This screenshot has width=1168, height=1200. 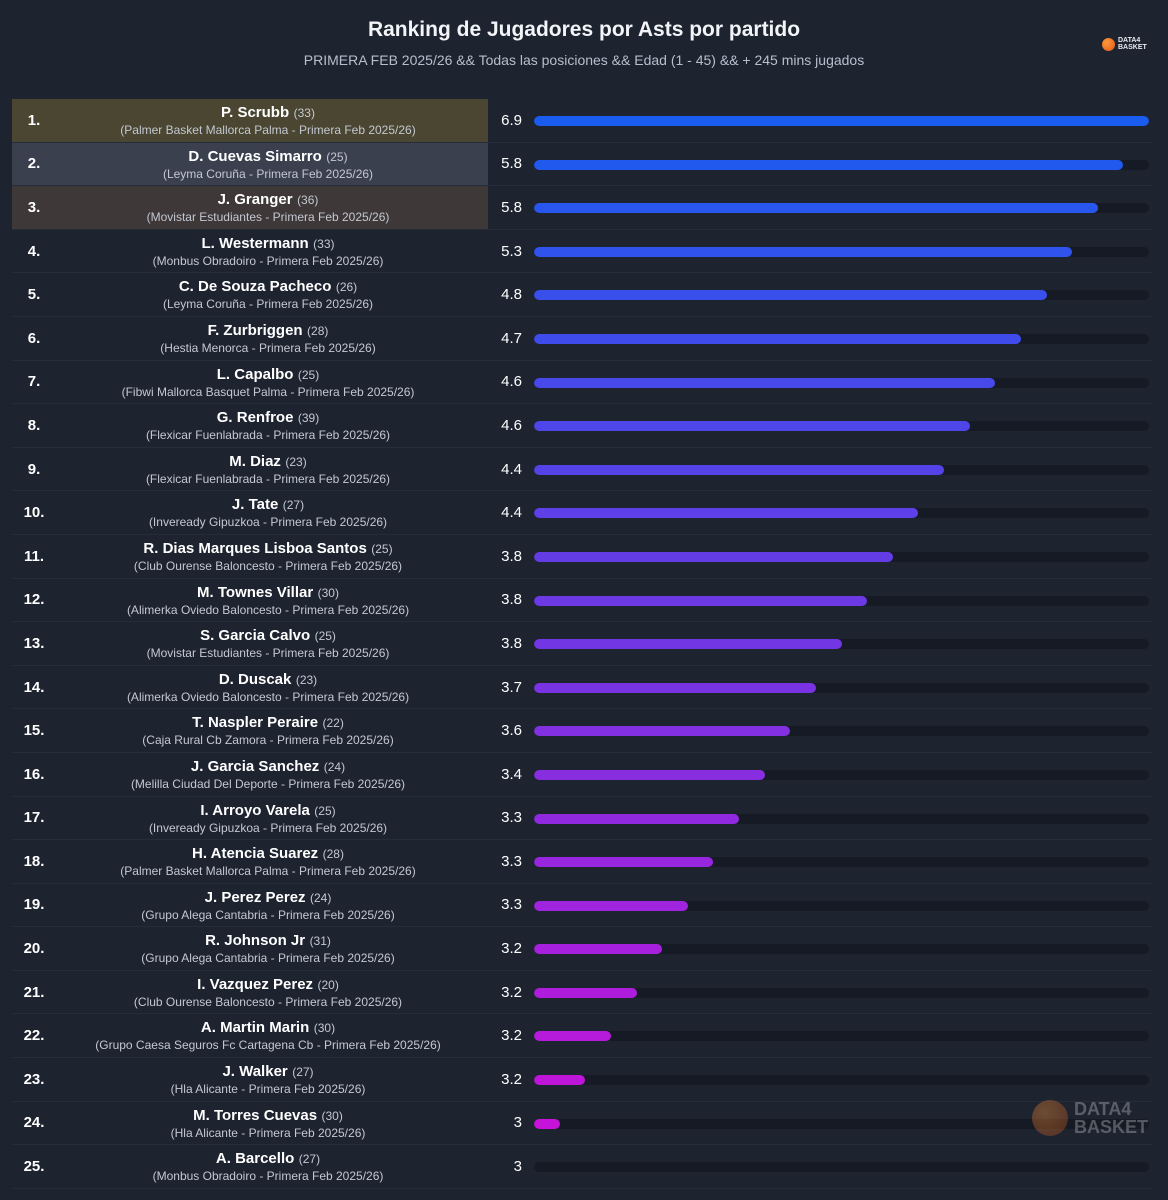 I want to click on player-age: (31), so click(x=320, y=941).